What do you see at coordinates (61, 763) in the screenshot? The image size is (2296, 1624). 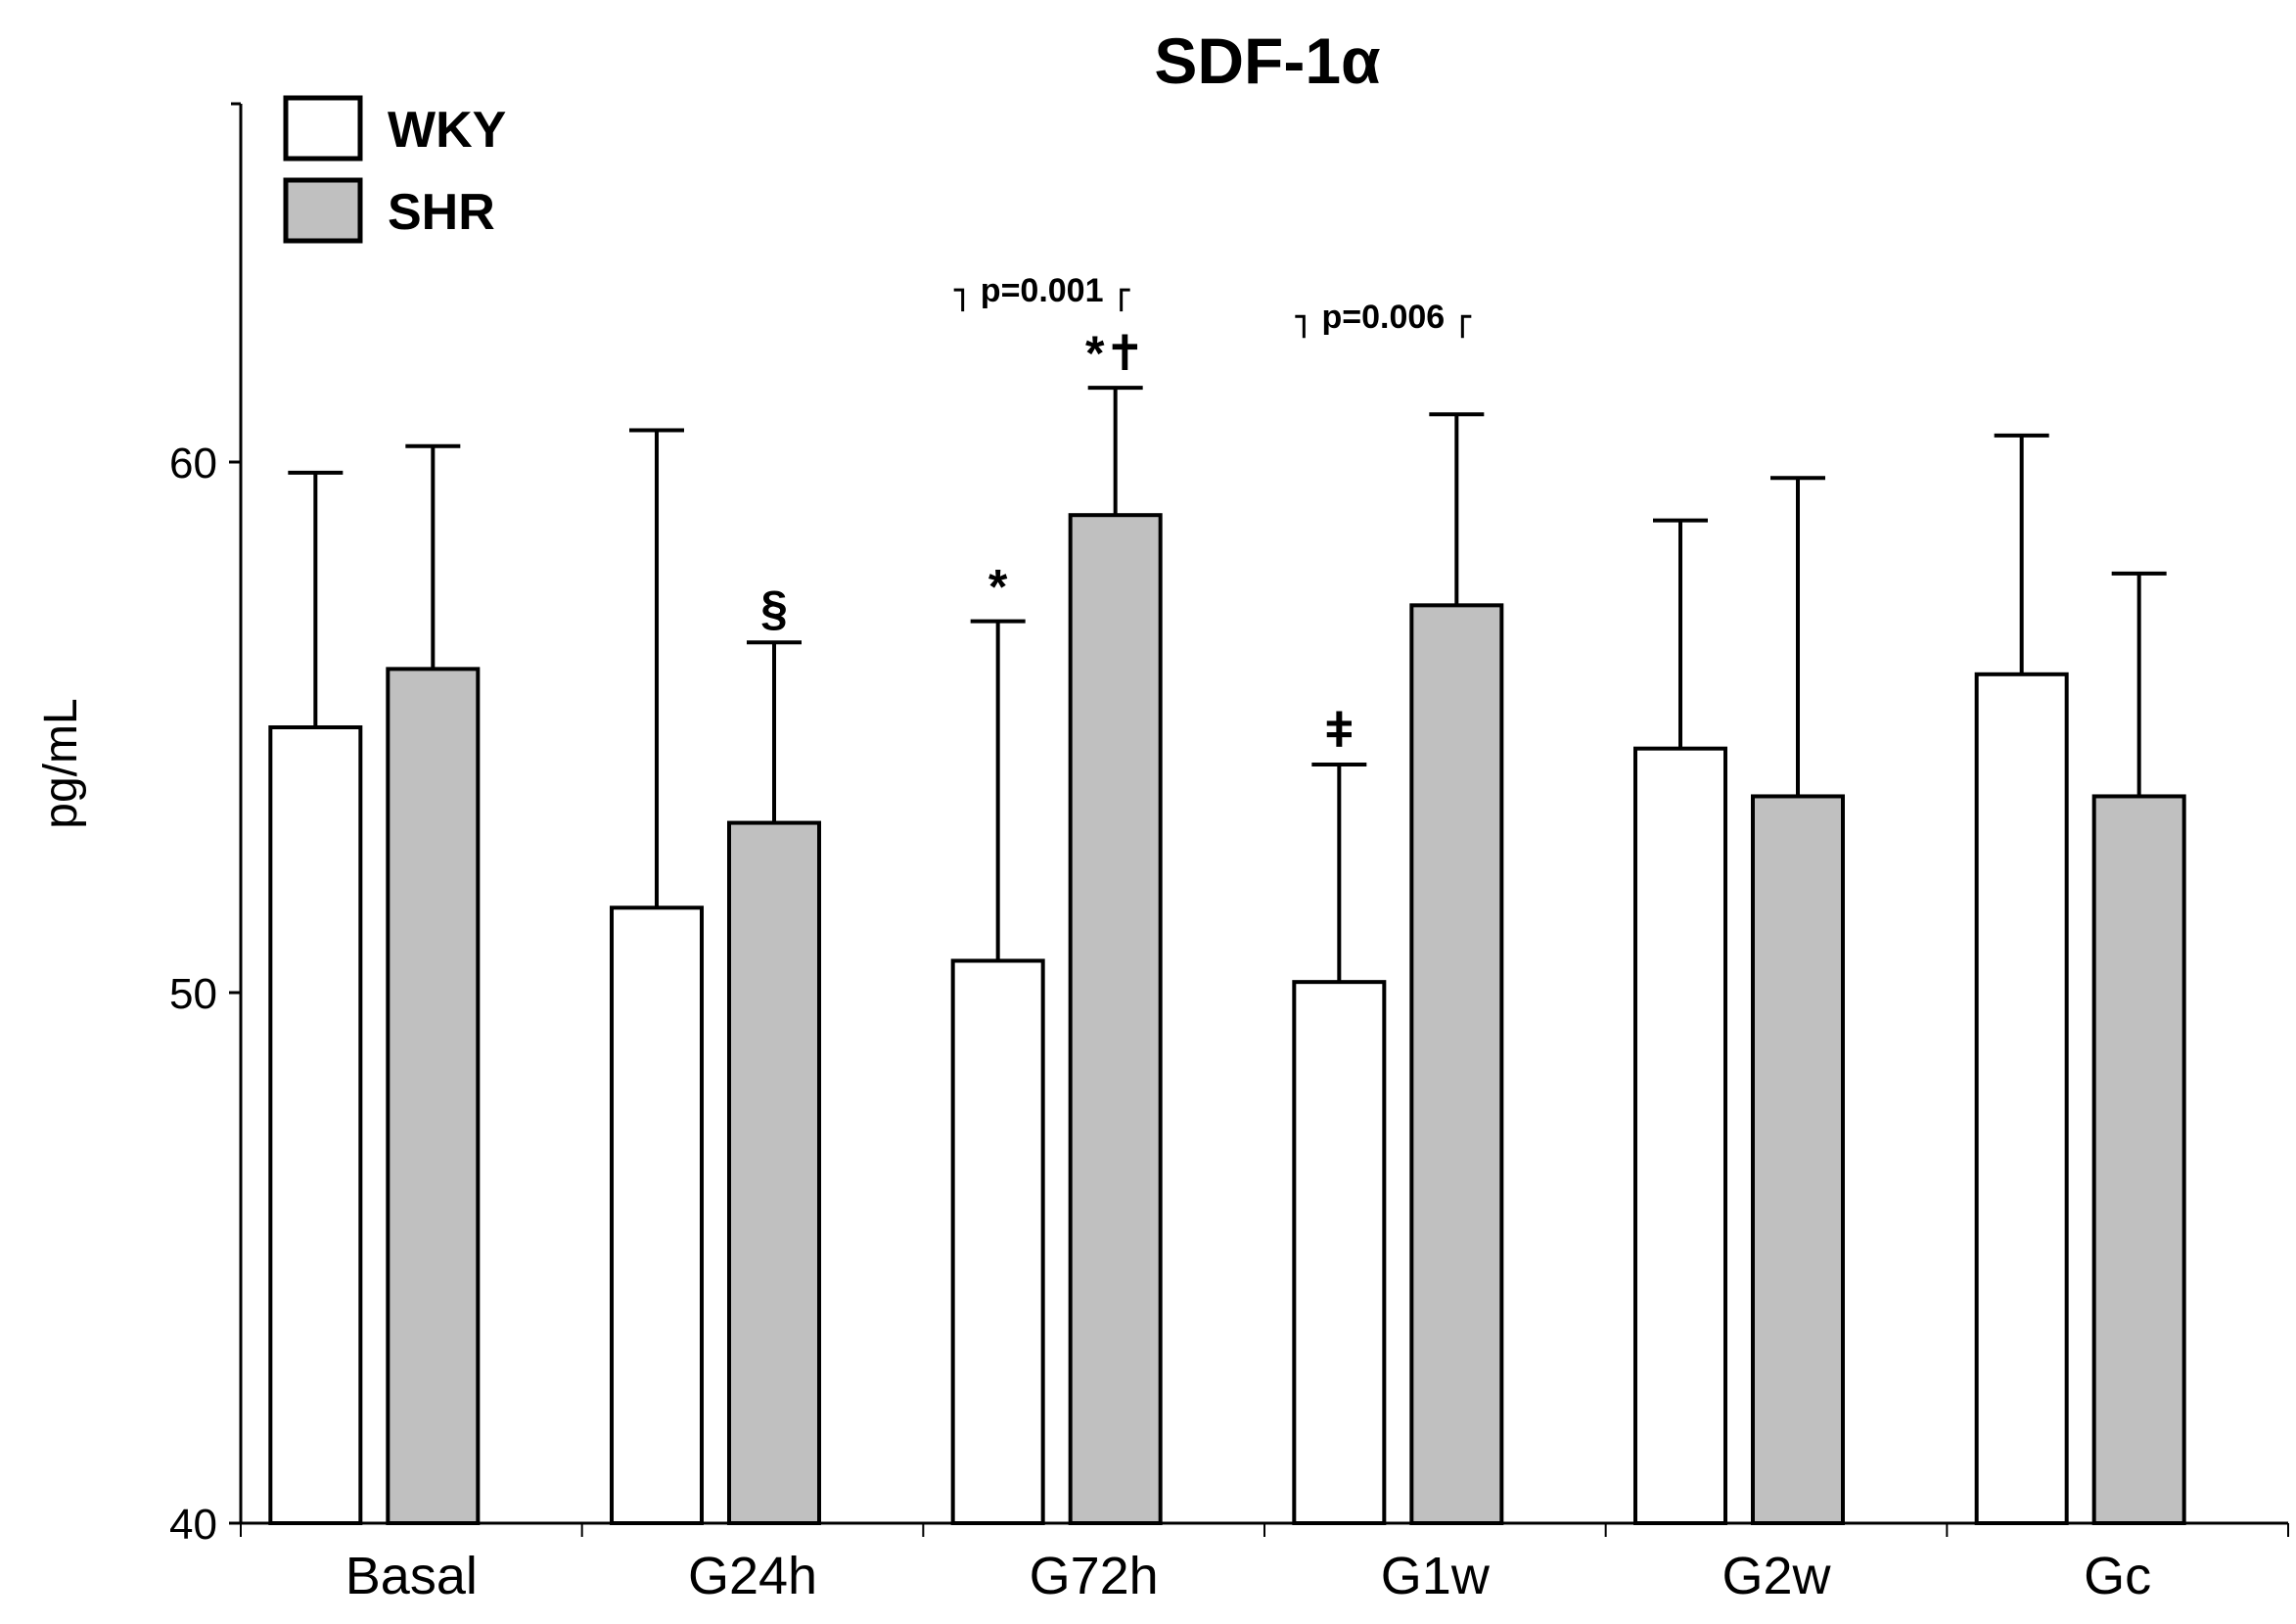 I see `y-axis-label: pg/mL` at bounding box center [61, 763].